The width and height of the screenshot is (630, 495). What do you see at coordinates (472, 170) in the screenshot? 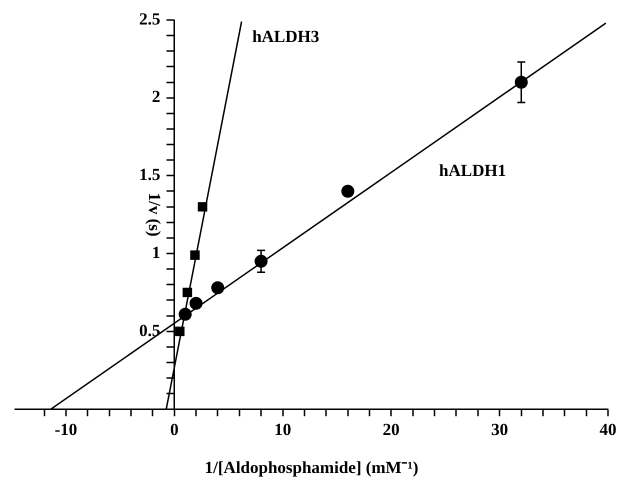
I see `series-label: hALDH1` at bounding box center [472, 170].